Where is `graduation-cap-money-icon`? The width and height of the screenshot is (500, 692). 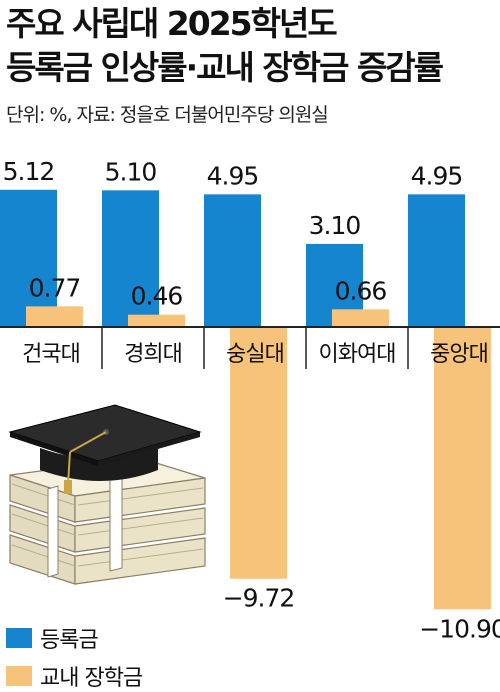
graduation-cap-money-icon is located at coordinates (107, 494).